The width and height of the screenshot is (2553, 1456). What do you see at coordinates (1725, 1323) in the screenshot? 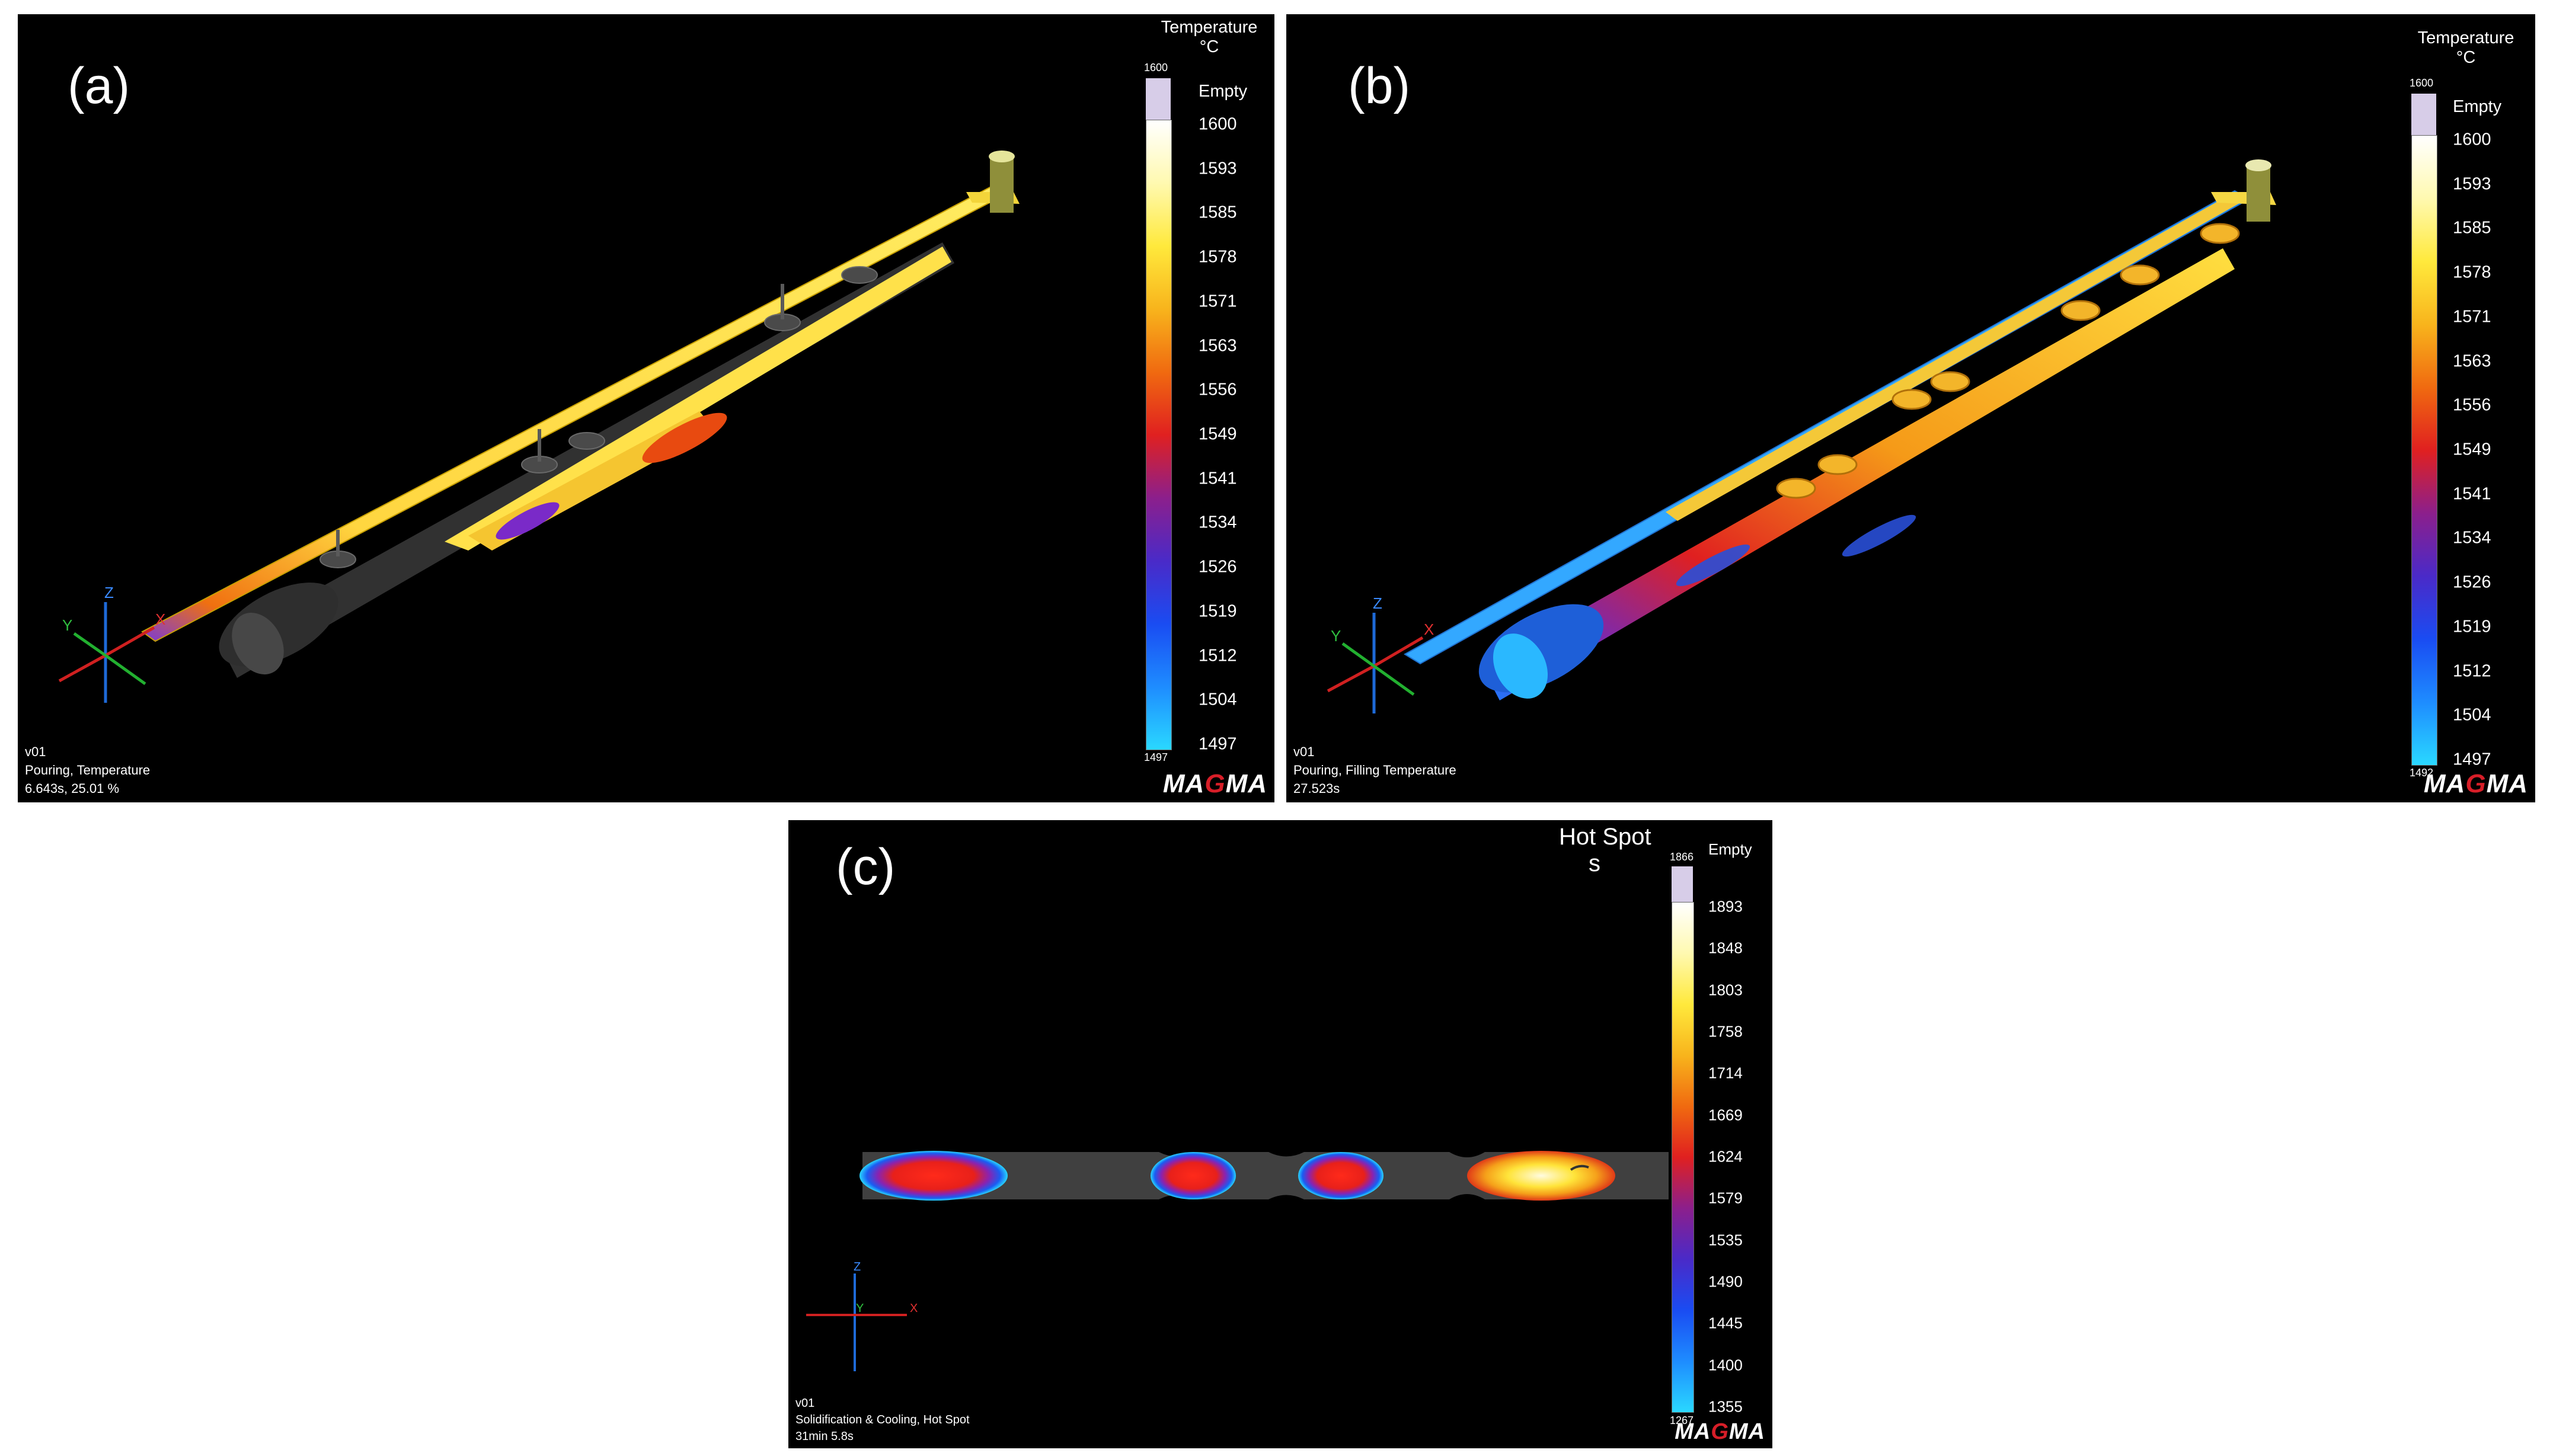
I see `legend-tick-label: 1445` at bounding box center [1725, 1323].